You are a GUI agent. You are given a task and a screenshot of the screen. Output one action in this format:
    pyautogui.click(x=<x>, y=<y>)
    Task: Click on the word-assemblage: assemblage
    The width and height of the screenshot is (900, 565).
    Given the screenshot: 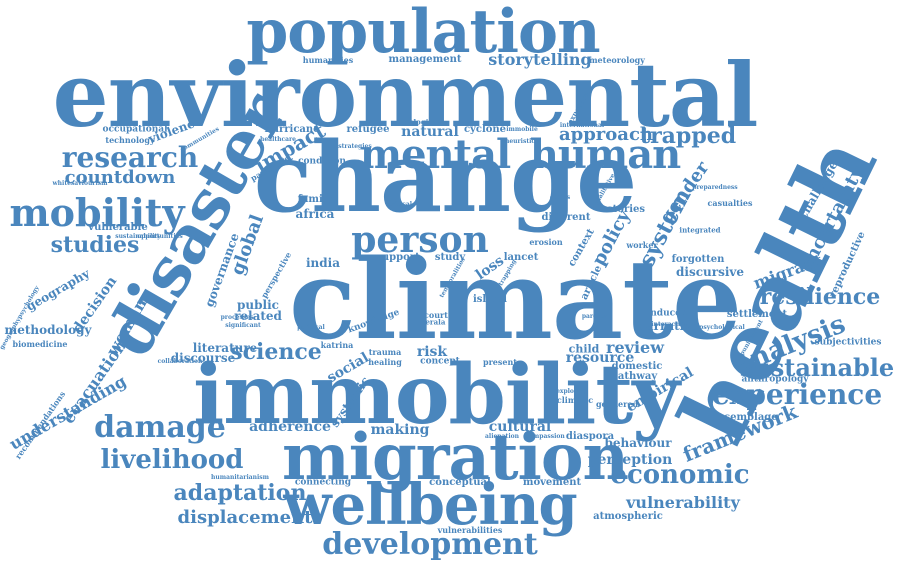 What is the action you would take?
    pyautogui.click(x=745, y=417)
    